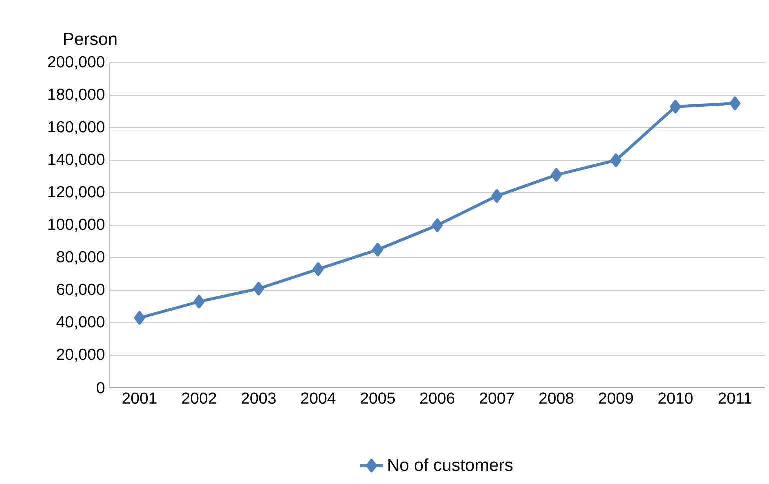 This screenshot has height=484, width=769. I want to click on x-tick-label: 2004, so click(318, 398).